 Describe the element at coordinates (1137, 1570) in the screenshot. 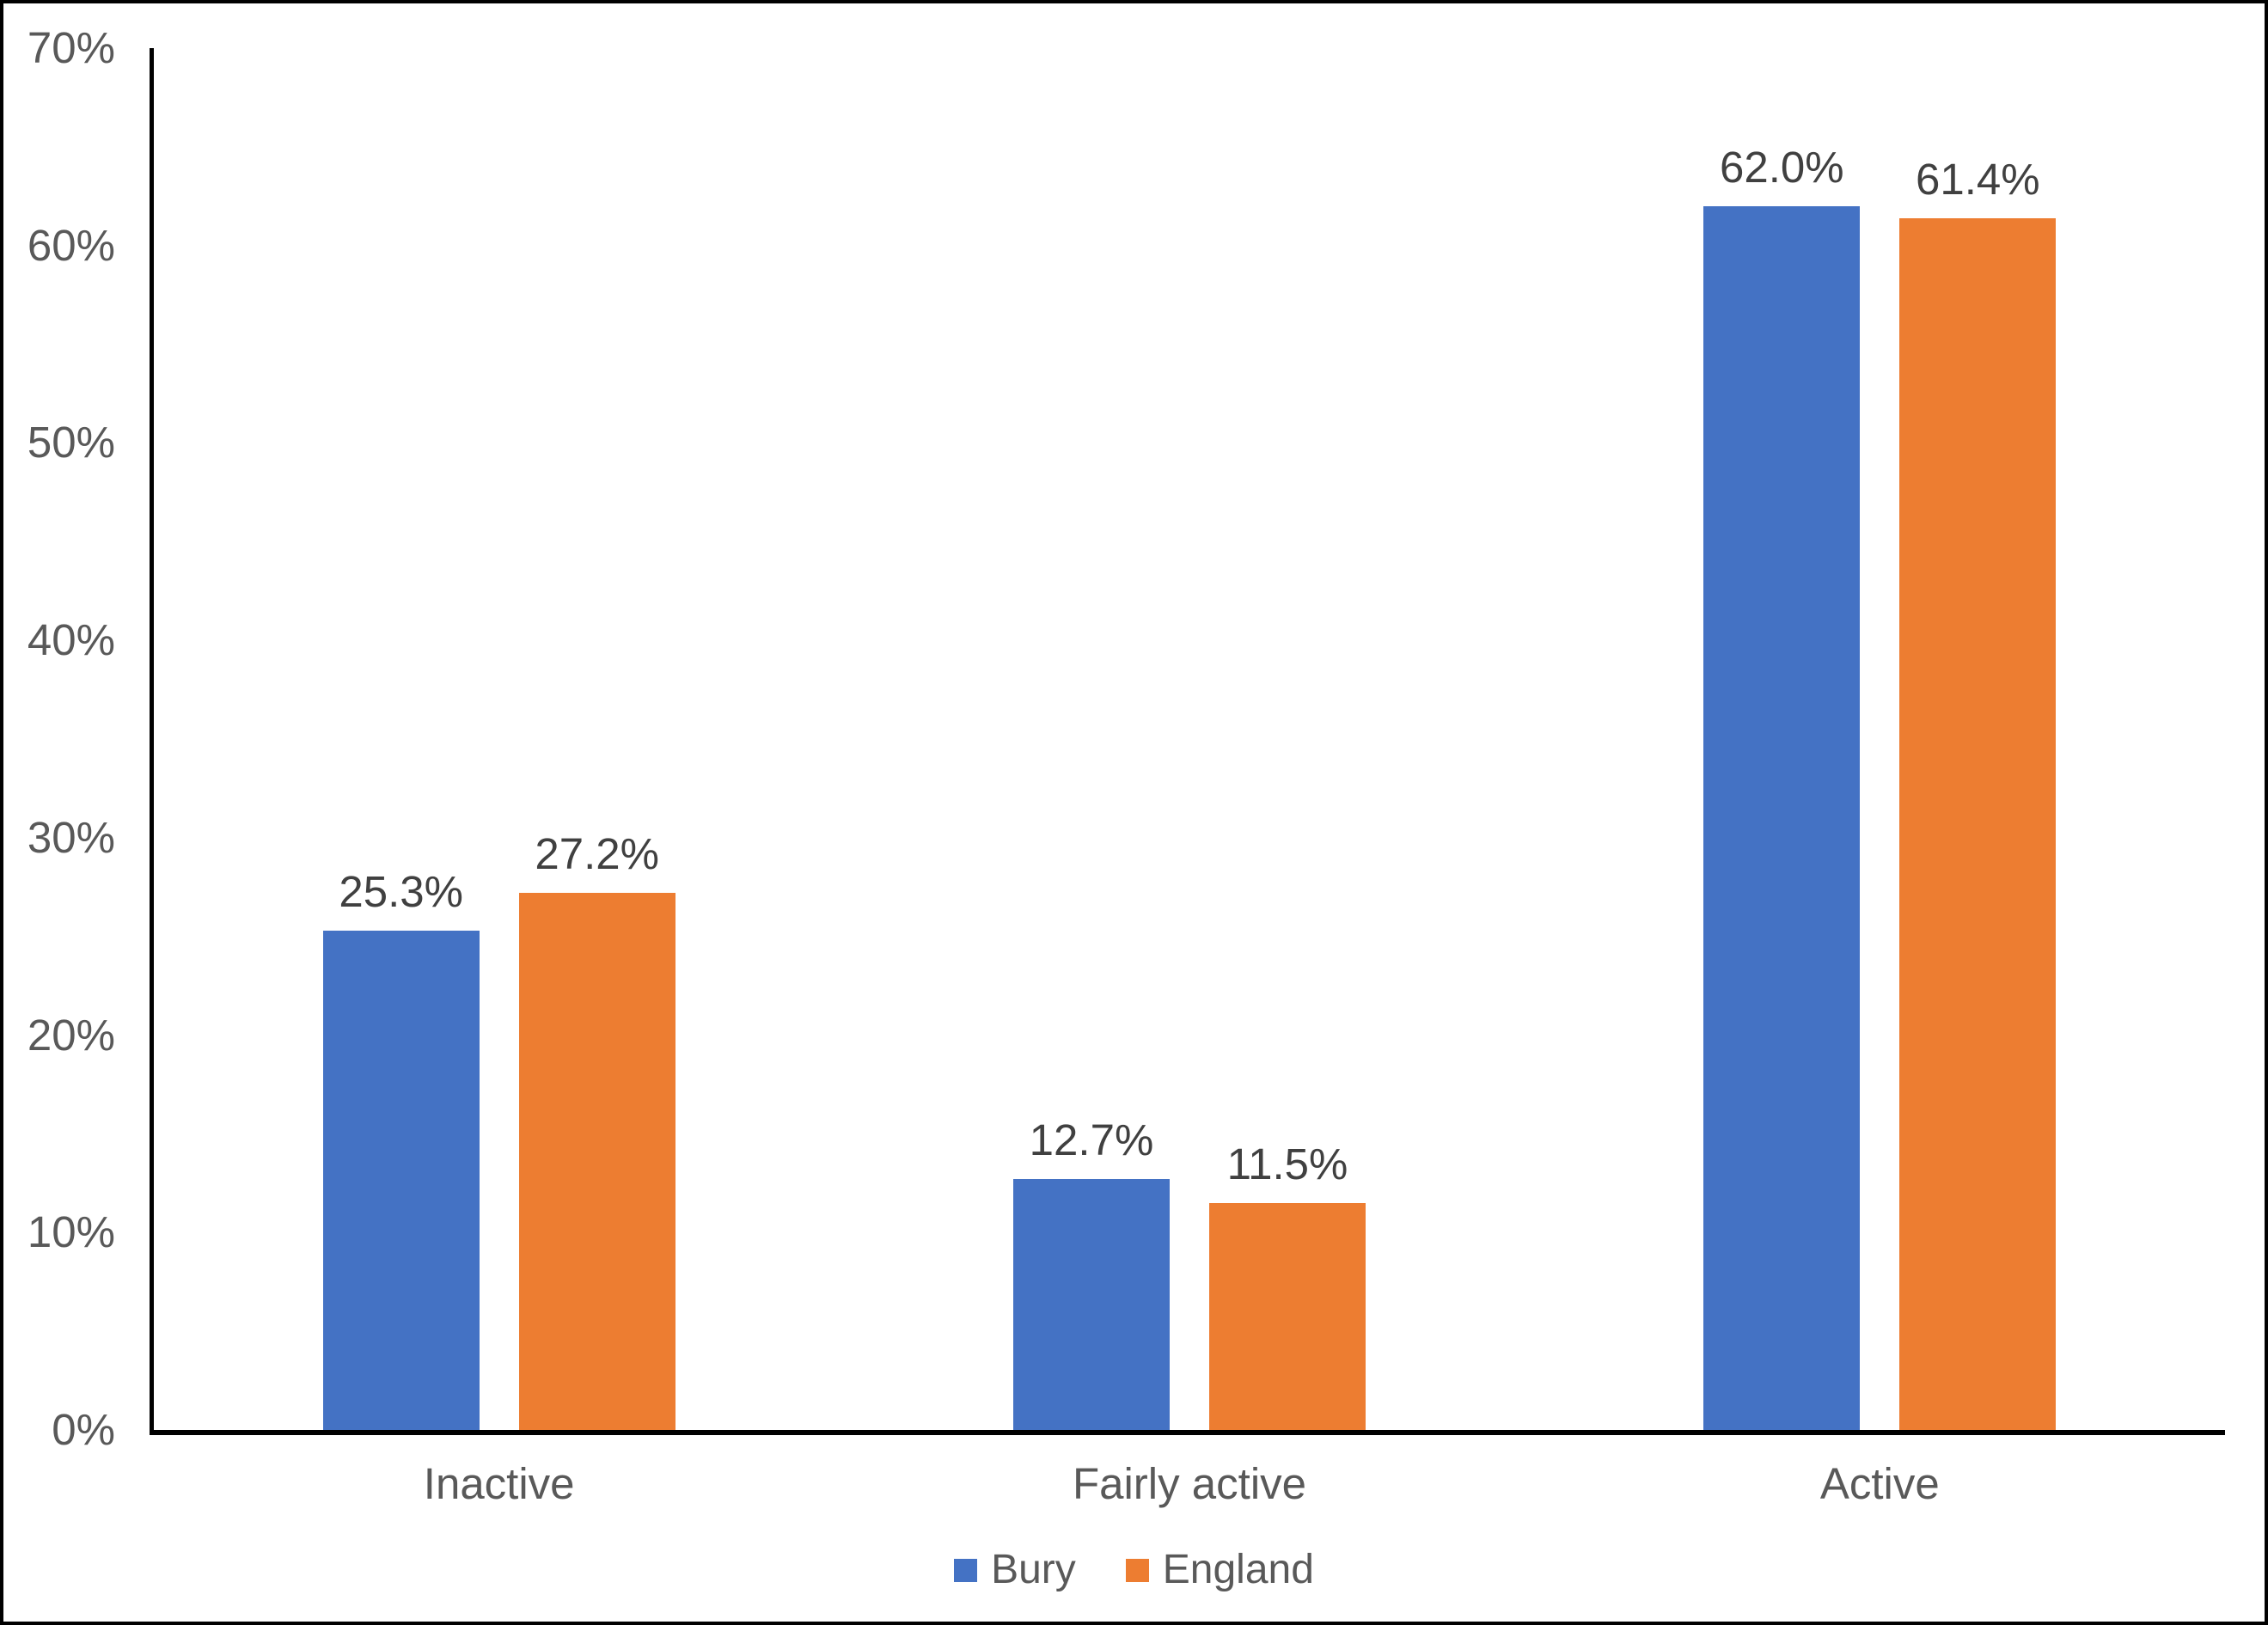

I see `legend-swatch-icon-england` at that location.